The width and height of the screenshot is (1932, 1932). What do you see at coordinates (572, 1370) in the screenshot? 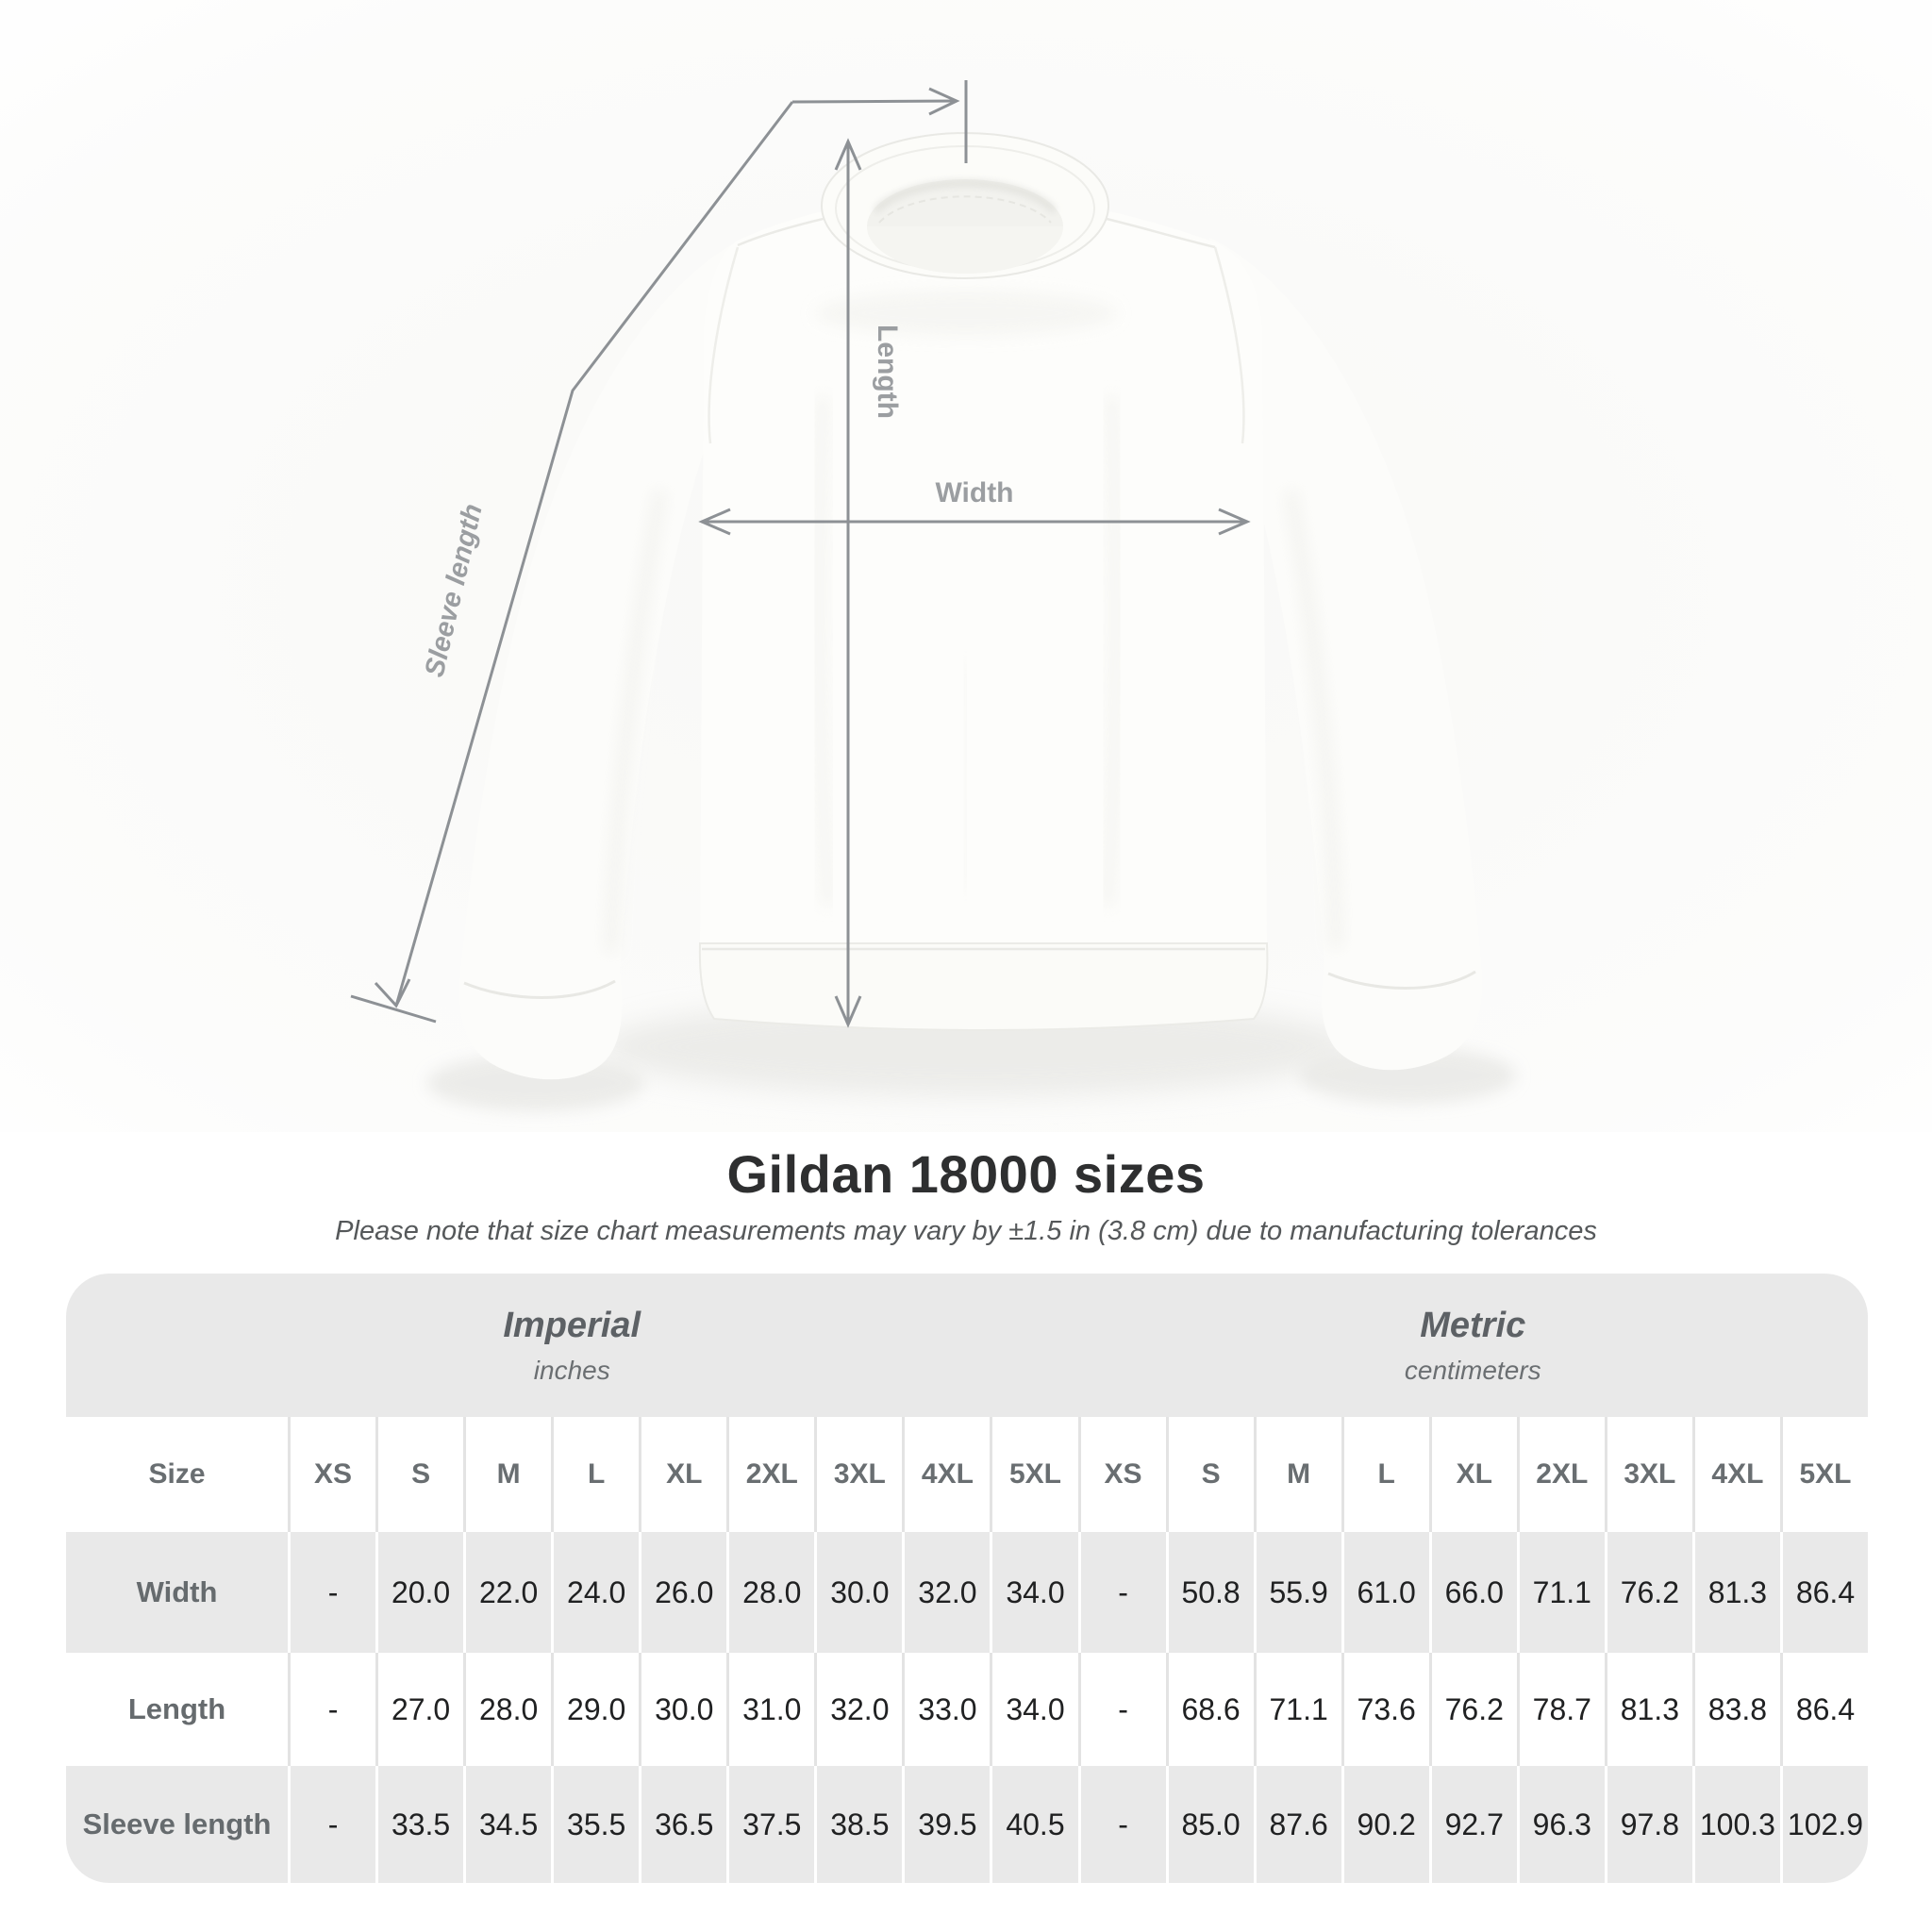
I see `imperial-unit-label: inches` at bounding box center [572, 1370].